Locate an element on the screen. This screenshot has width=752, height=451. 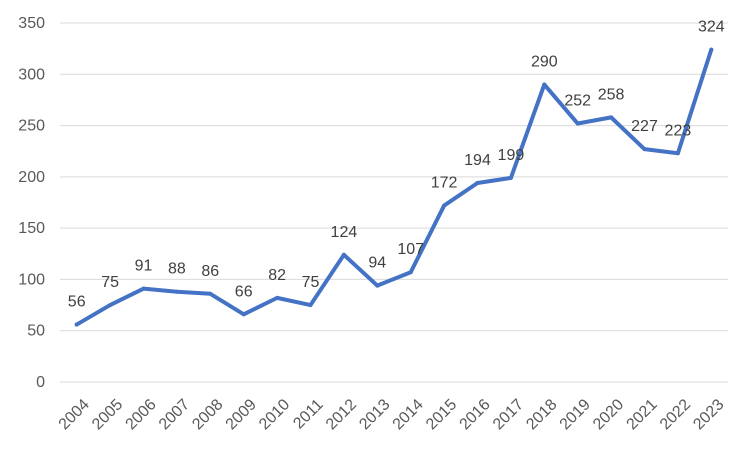
y-tick-label: 0 is located at coordinates (40, 382).